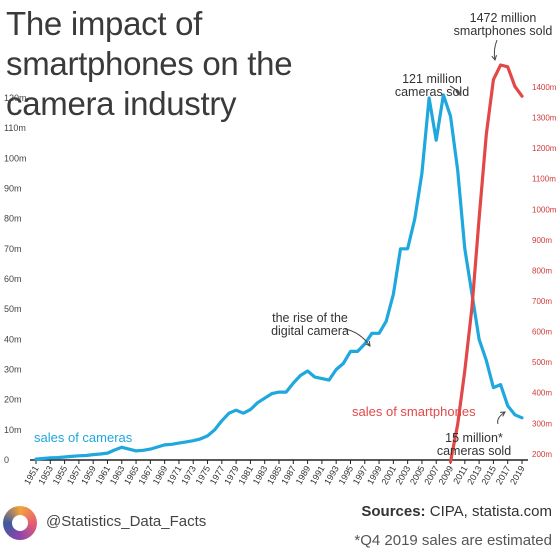 This screenshot has height=560, width=560. Describe the element at coordinates (544, 118) in the screenshot. I see `right-tick-label: 1300m` at that location.